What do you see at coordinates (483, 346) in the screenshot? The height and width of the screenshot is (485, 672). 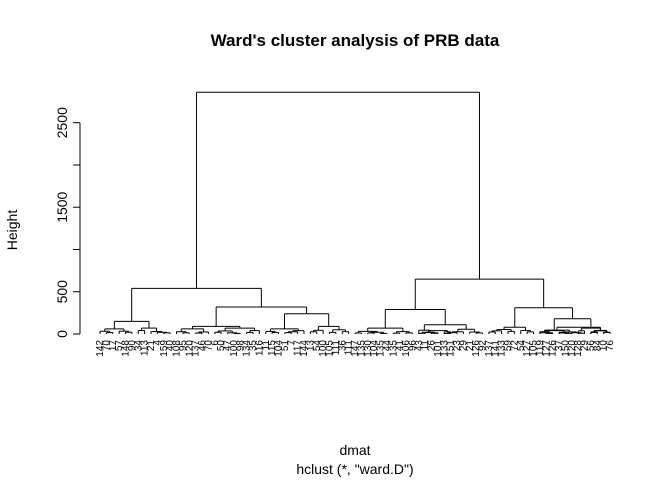 I see `leaf-label: 92` at bounding box center [483, 346].